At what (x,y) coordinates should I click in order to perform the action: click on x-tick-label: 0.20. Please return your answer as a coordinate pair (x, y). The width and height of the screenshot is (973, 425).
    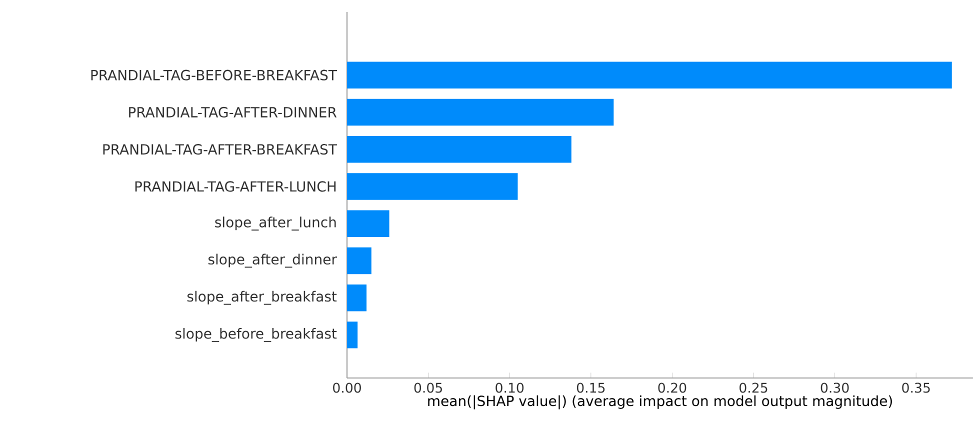
    Looking at the image, I should click on (672, 387).